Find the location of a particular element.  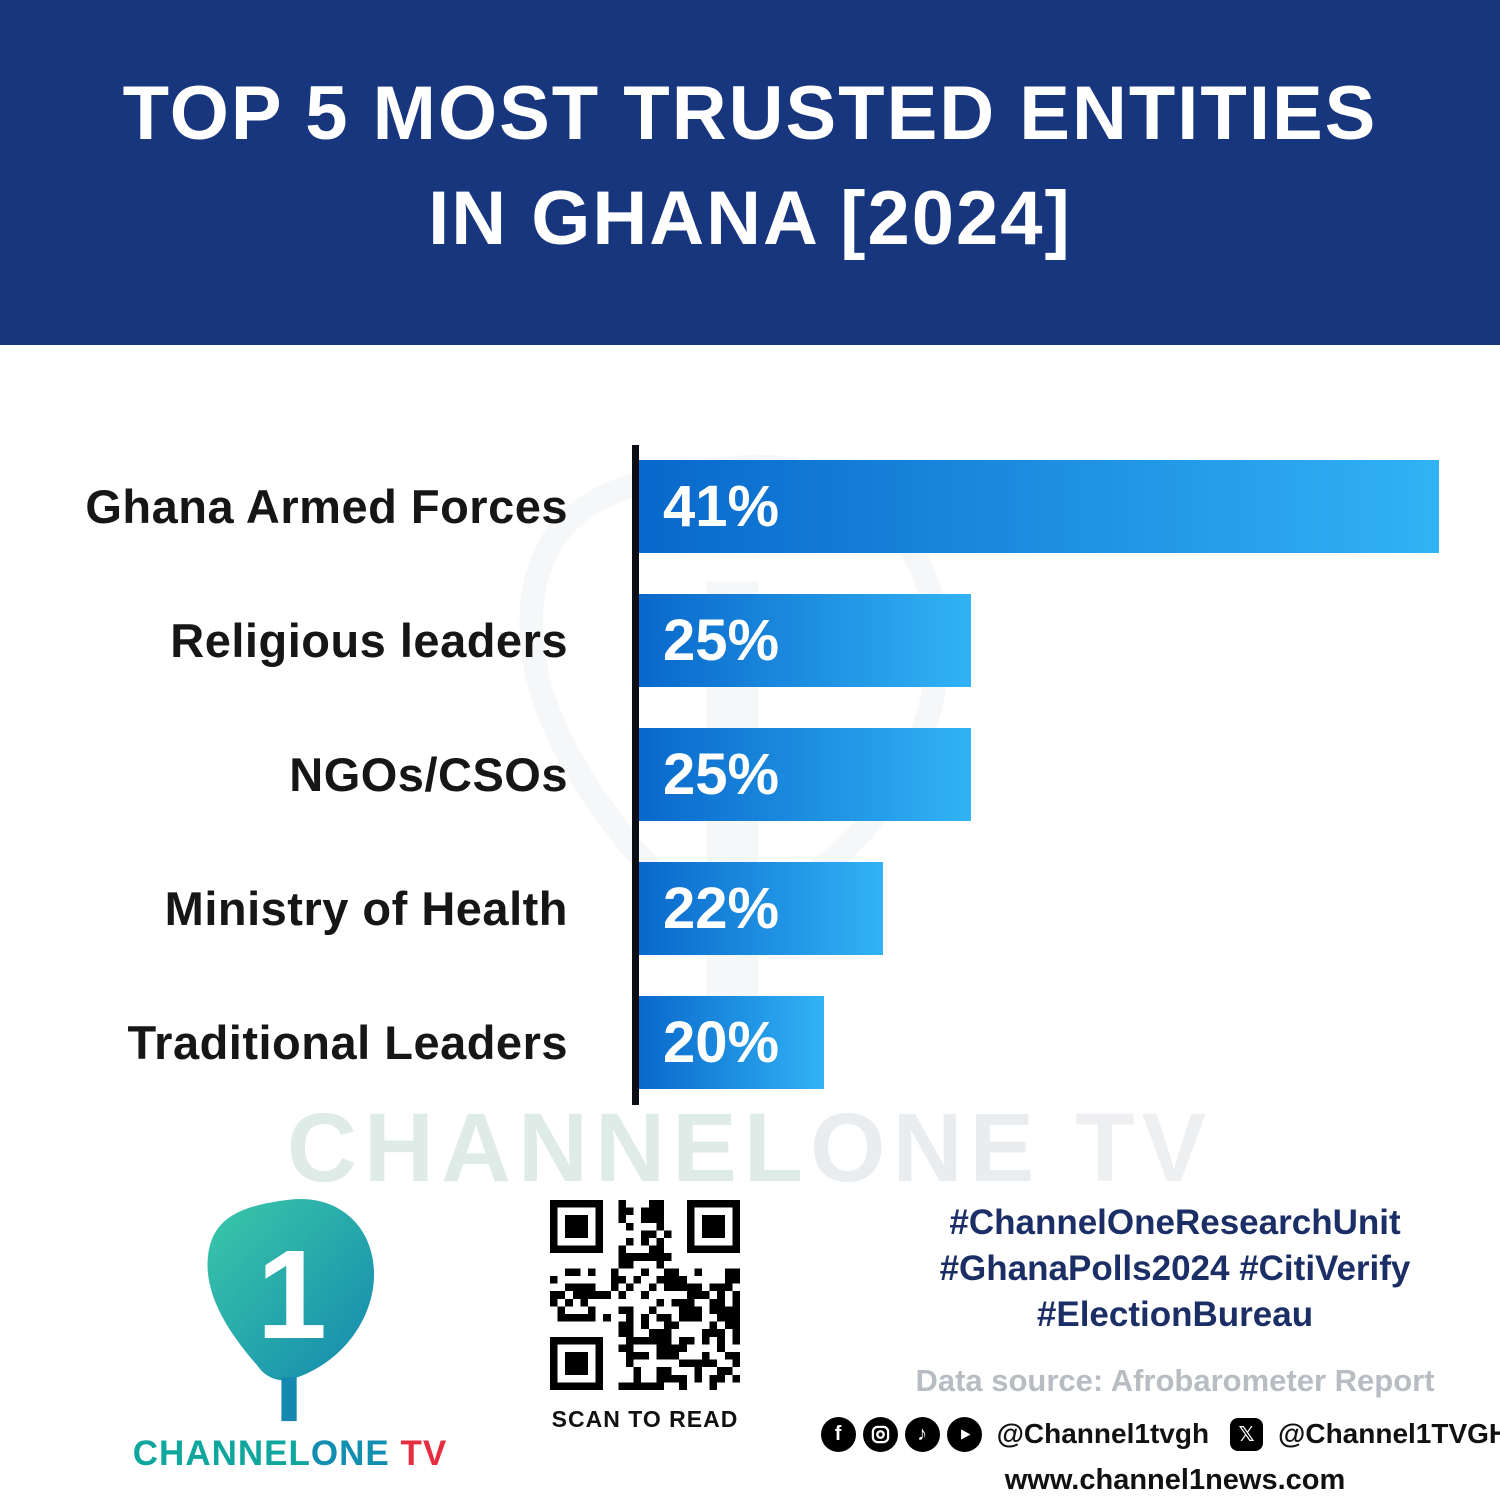

brand-tv: TV is located at coordinates (418, 1453).